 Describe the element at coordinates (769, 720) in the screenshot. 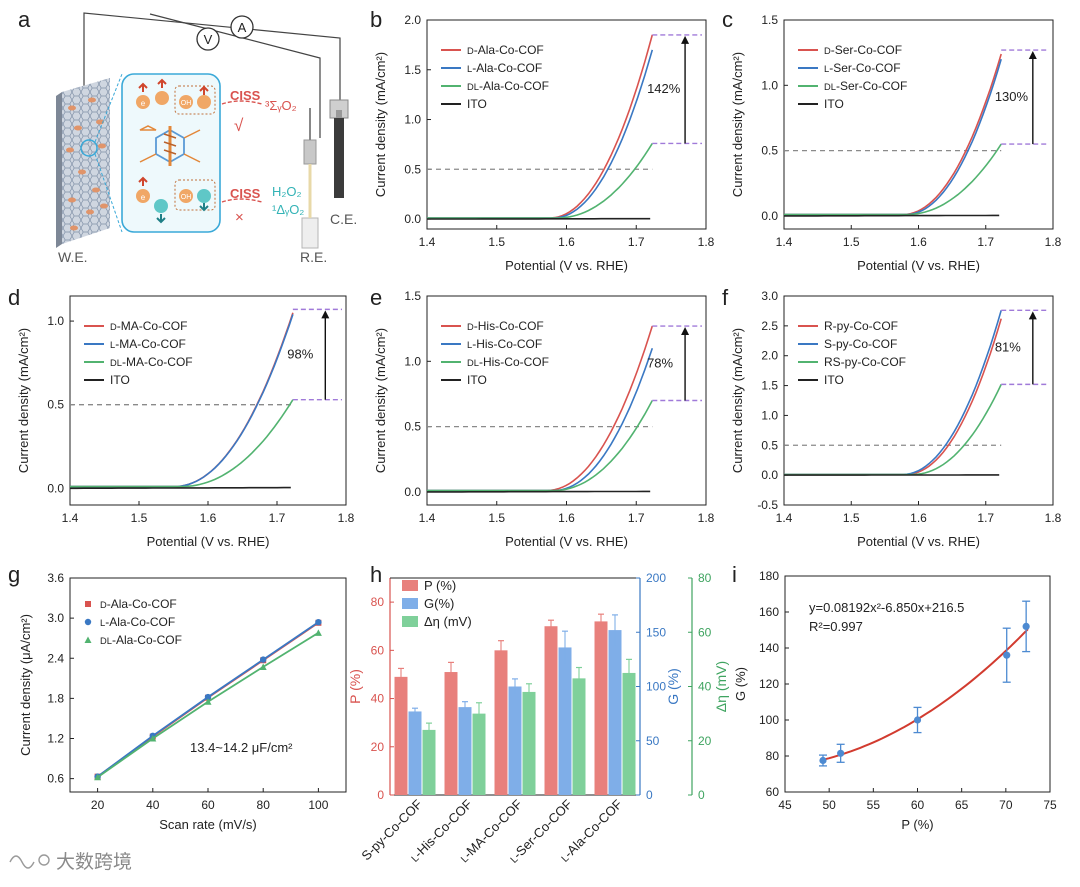

I see `panel-i-ytick-label: 100` at that location.